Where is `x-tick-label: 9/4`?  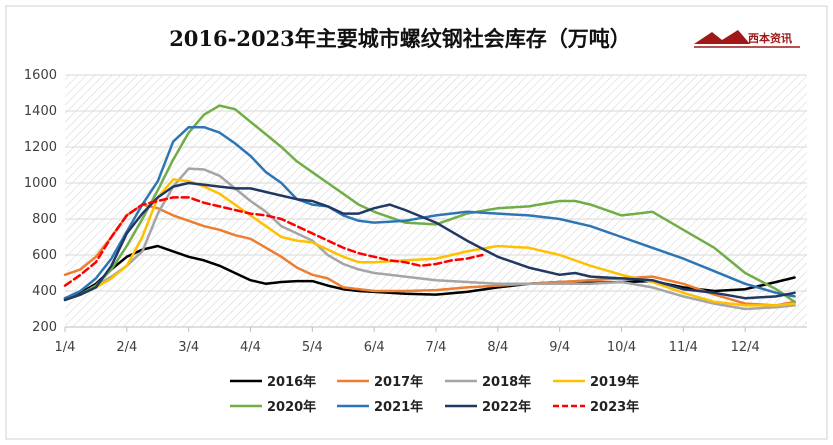 x-tick-label: 9/4 is located at coordinates (559, 347).